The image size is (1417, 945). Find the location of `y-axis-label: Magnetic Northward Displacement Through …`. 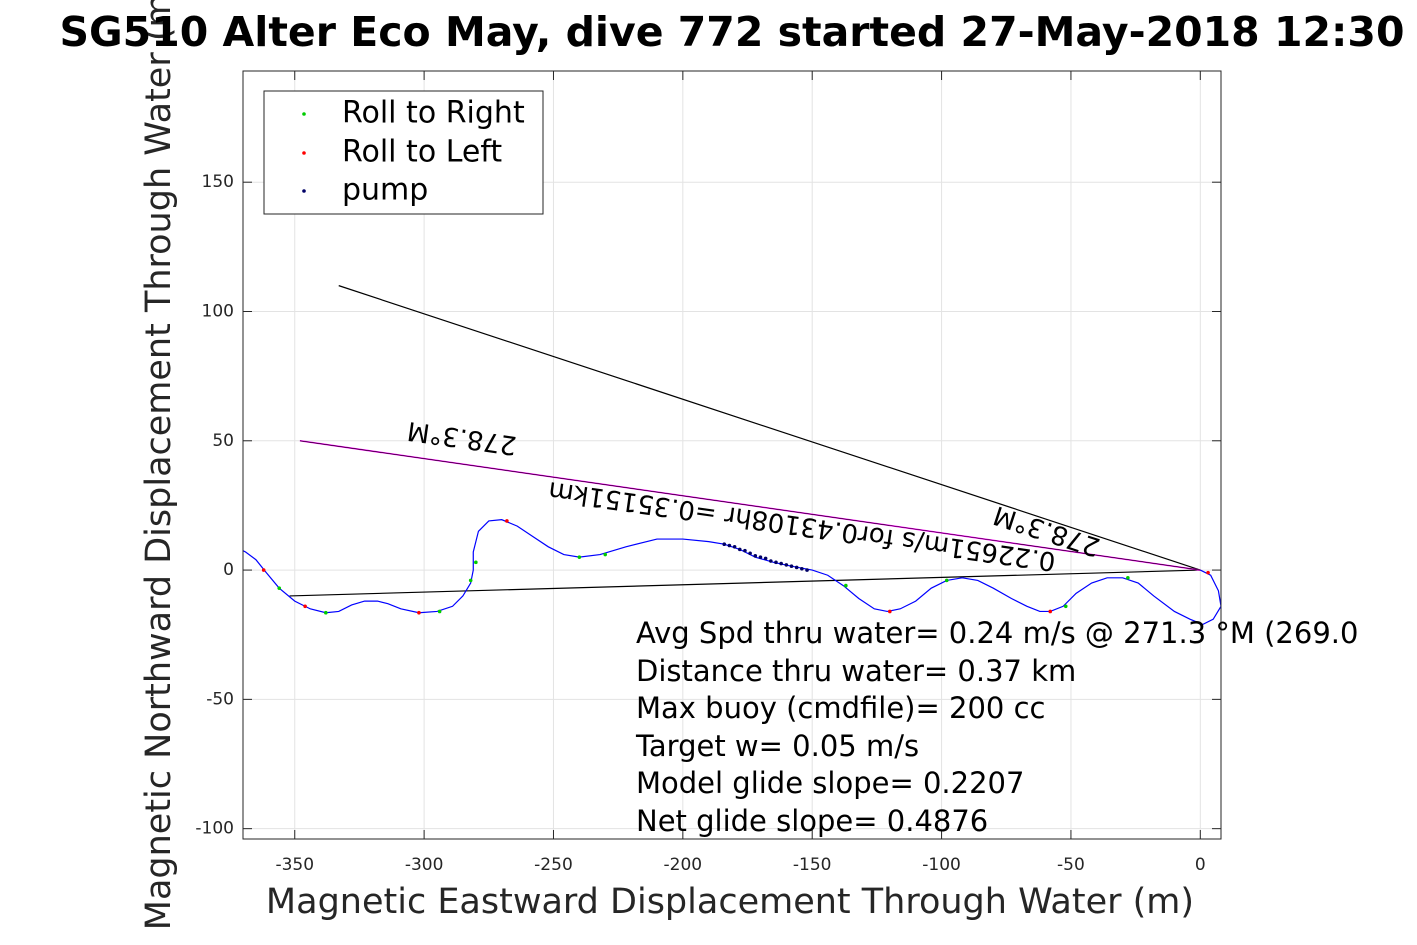

y-axis-label: Magnetic Northward Displacement Through … is located at coordinates (159, 465).